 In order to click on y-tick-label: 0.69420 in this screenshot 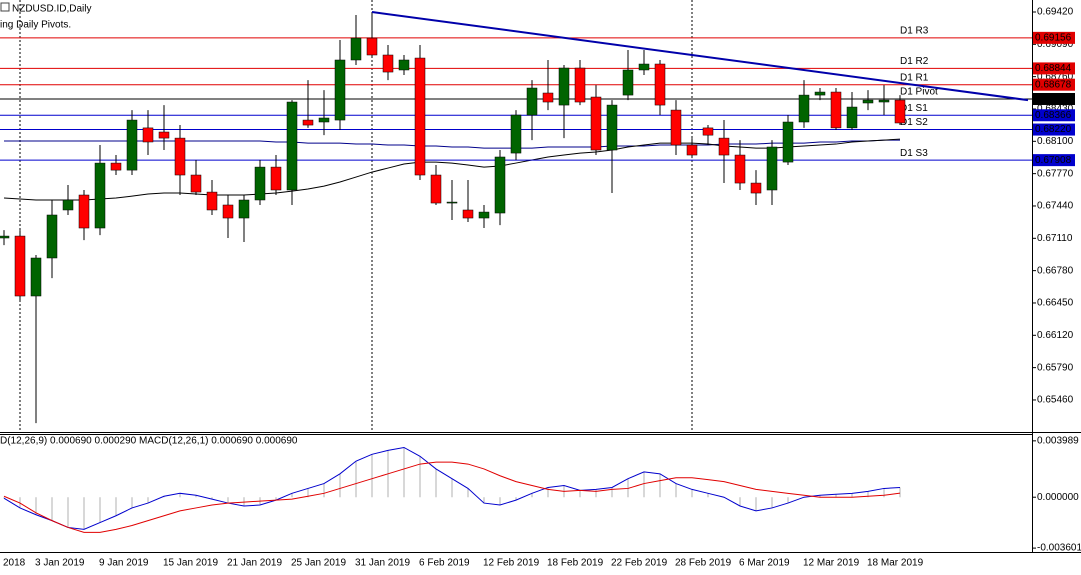, I will do `click(1055, 12)`.